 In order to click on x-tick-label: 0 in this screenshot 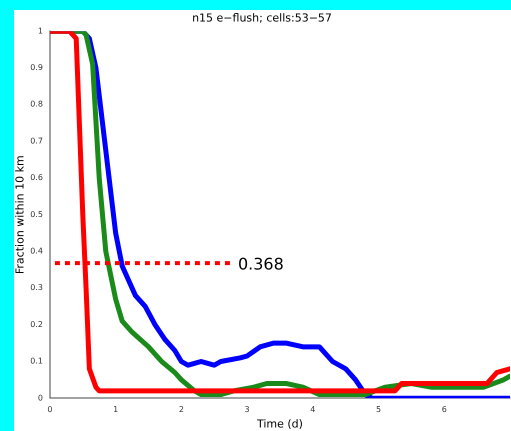, I will do `click(49, 409)`.